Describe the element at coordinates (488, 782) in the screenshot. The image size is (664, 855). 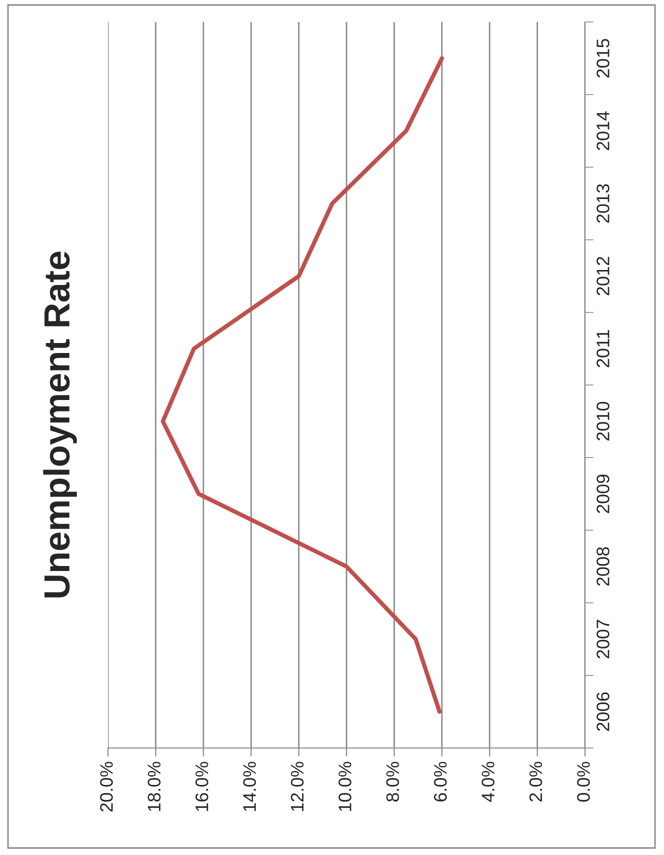
I see `x-tick-label: 4.0%` at that location.